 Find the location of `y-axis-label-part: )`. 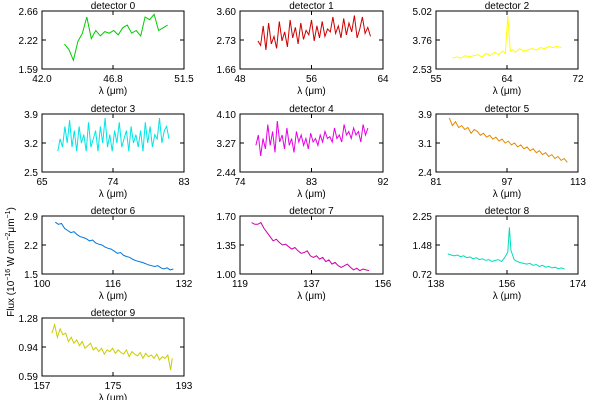

y-axis-label-part: ) is located at coordinates (11, 208).